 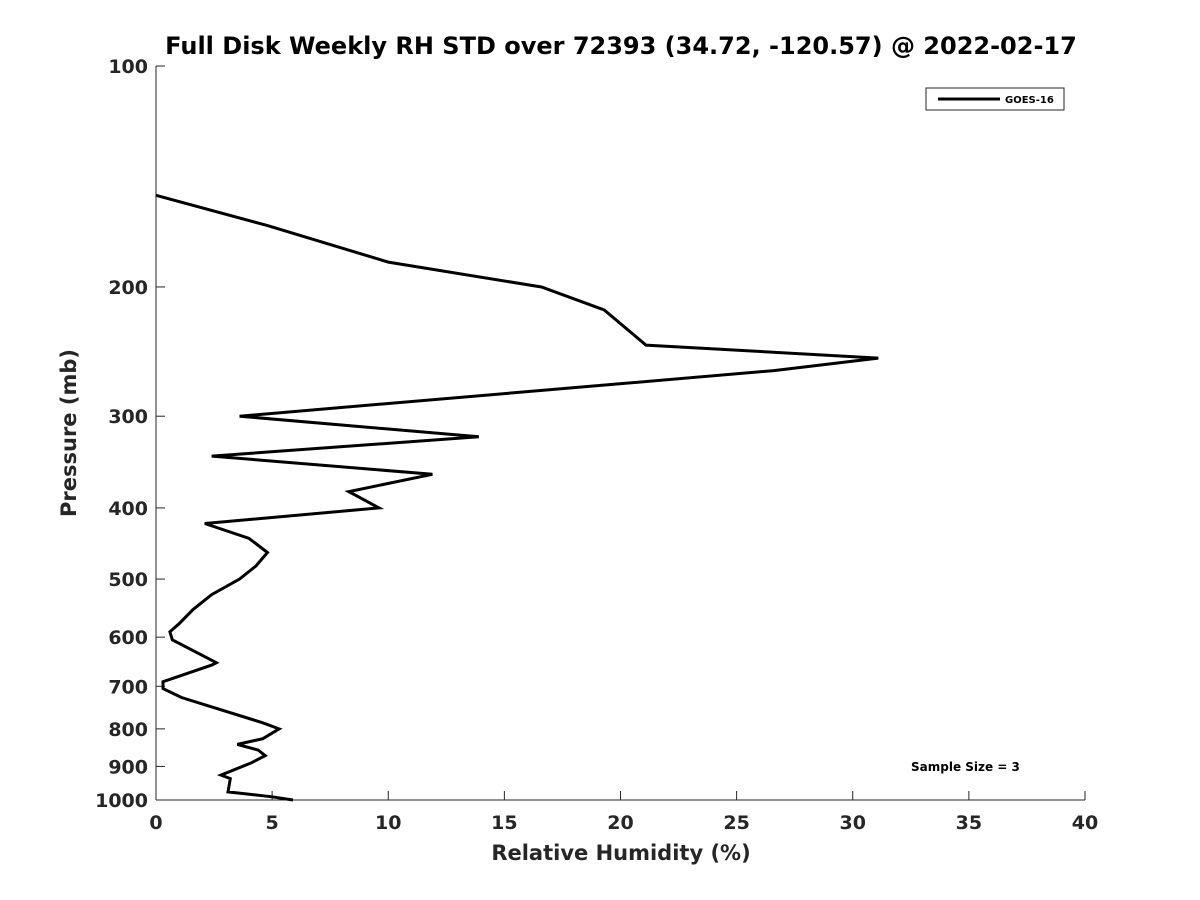 I want to click on y-tick-label: 900, so click(x=128, y=767).